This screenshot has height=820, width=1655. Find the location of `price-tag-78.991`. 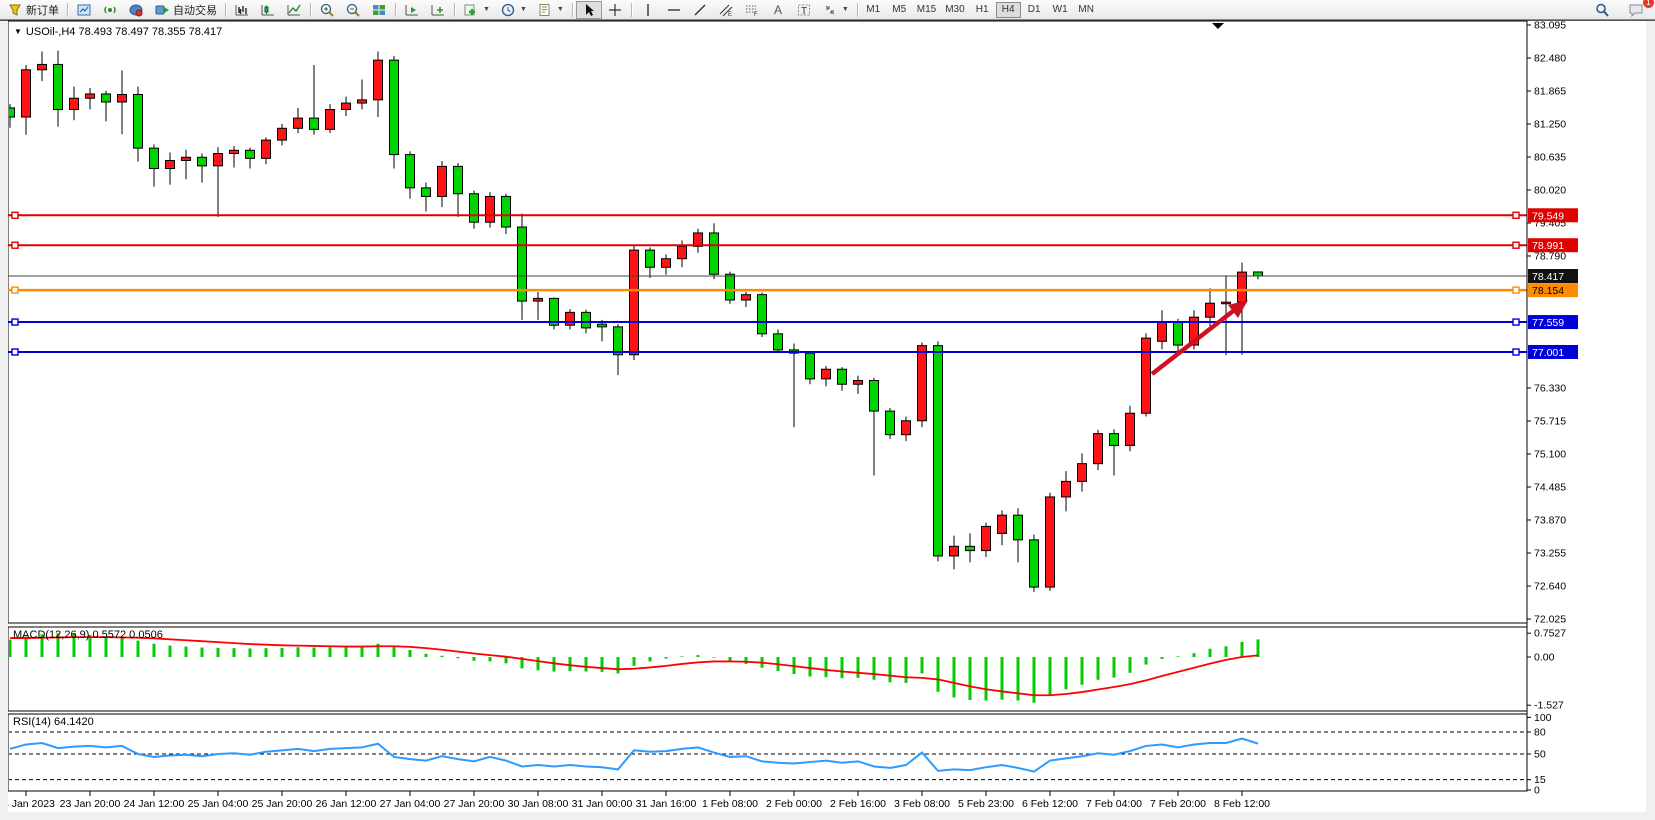

price-tag-78.991 is located at coordinates (1553, 245).